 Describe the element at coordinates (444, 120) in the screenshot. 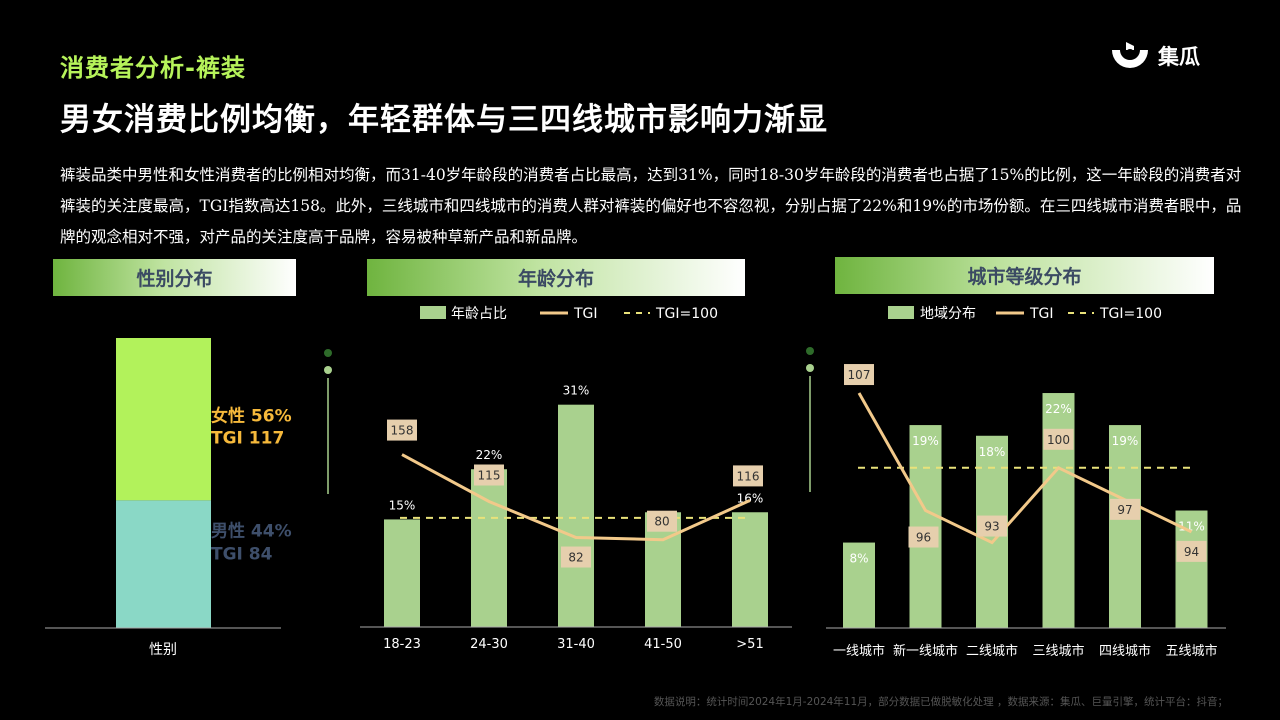

I see `page-headline: 男女消费比例均衡，年轻群体与三四线城市影响力渐显` at that location.